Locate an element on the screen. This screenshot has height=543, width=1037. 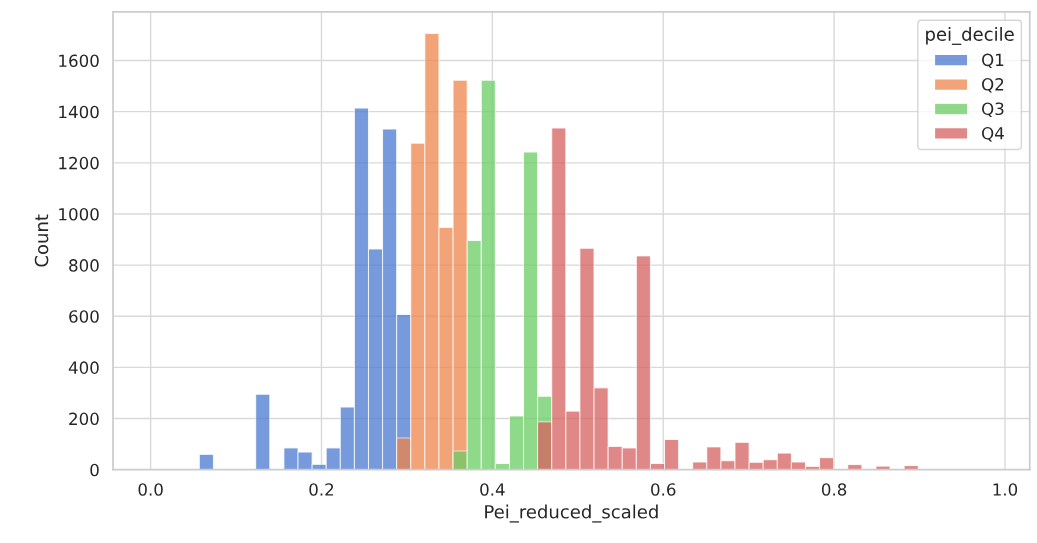
y-tick-label: 1400 is located at coordinates (79, 112).